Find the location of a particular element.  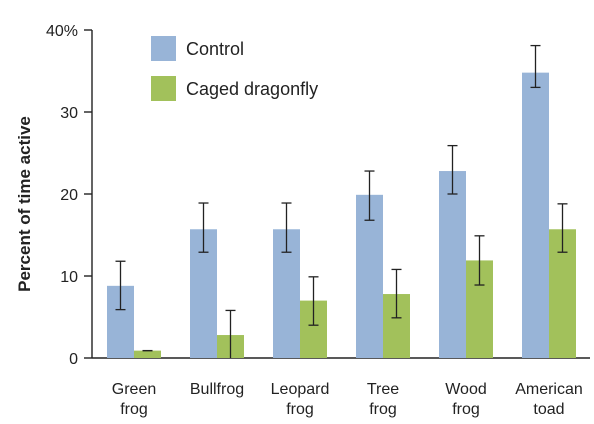

category-label-line: Tree is located at coordinates (383, 389).